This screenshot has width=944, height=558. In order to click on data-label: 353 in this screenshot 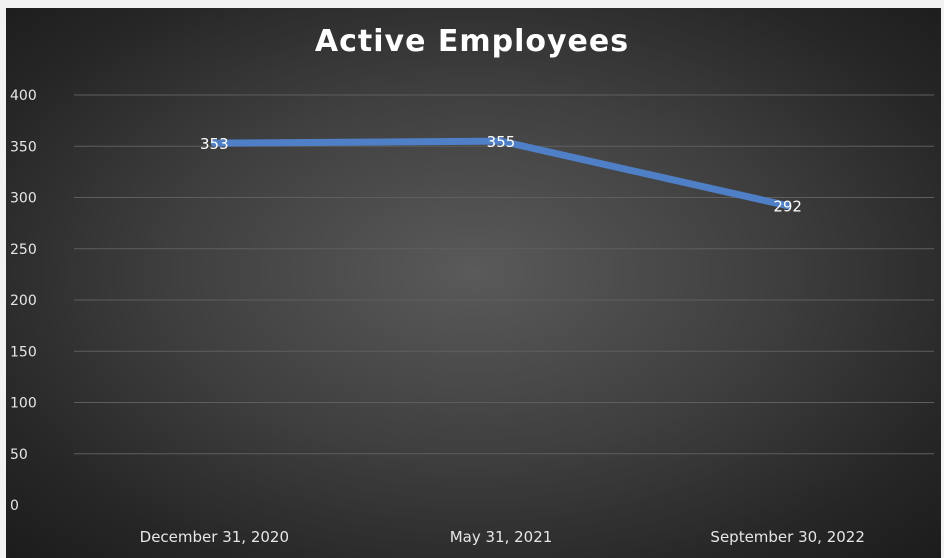, I will do `click(214, 144)`.